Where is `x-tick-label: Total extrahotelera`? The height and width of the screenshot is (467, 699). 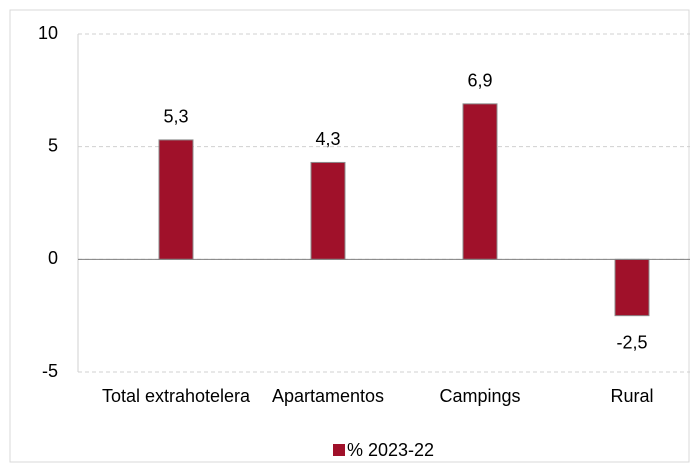 x-tick-label: Total extrahotelera is located at coordinates (176, 396).